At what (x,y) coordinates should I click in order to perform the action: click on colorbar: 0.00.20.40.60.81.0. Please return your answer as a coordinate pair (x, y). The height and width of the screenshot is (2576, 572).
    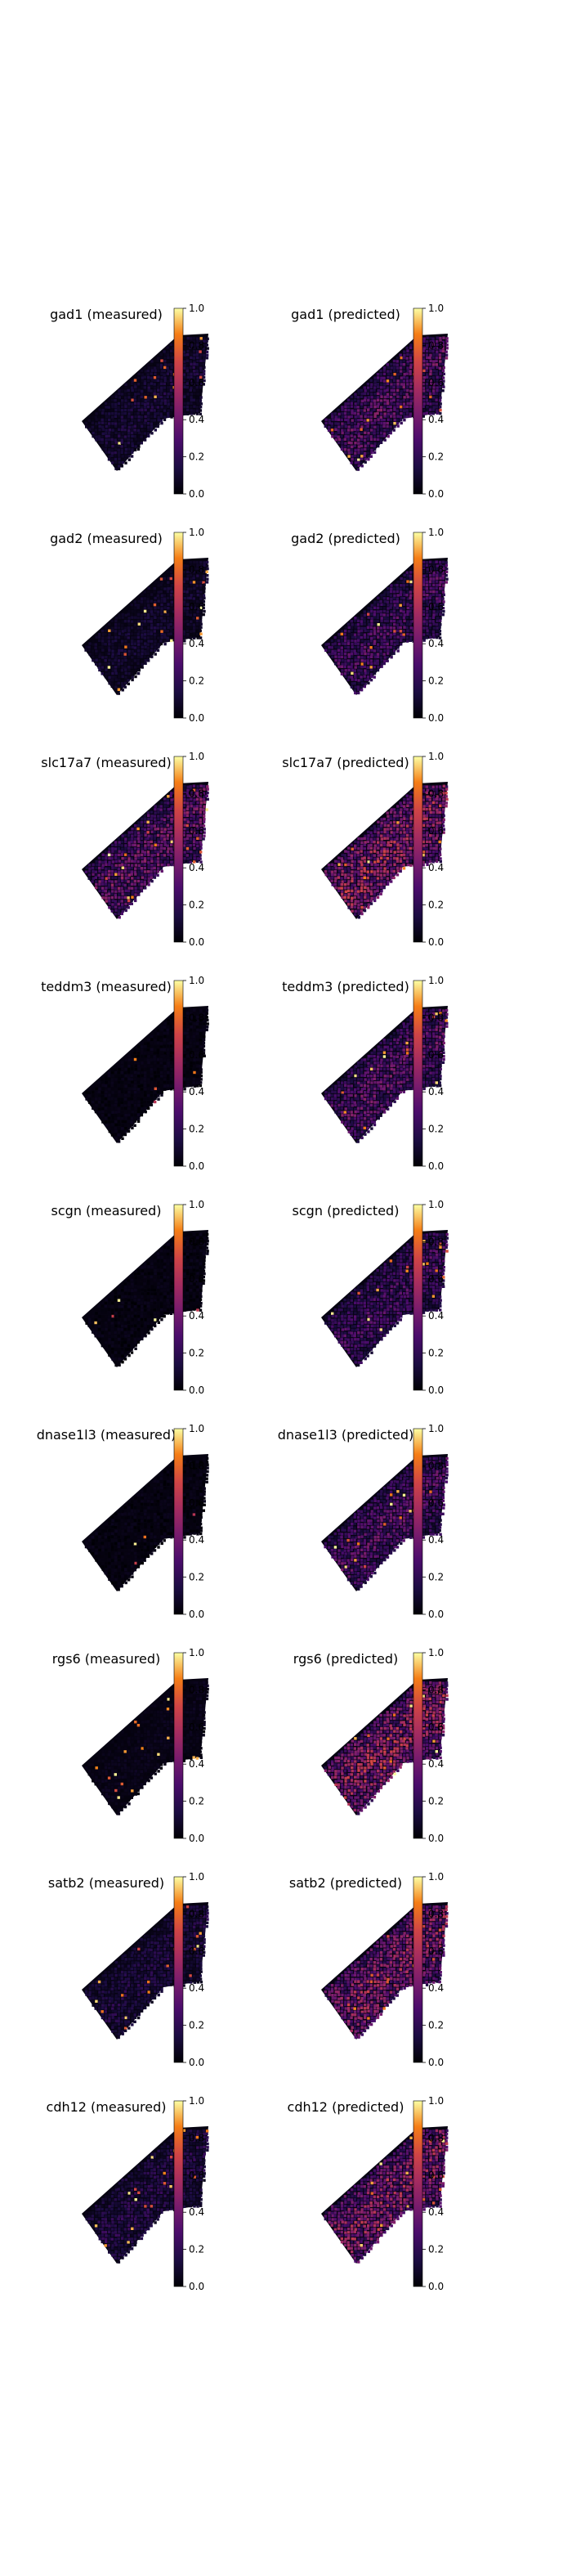
    Looking at the image, I should click on (428, 850).